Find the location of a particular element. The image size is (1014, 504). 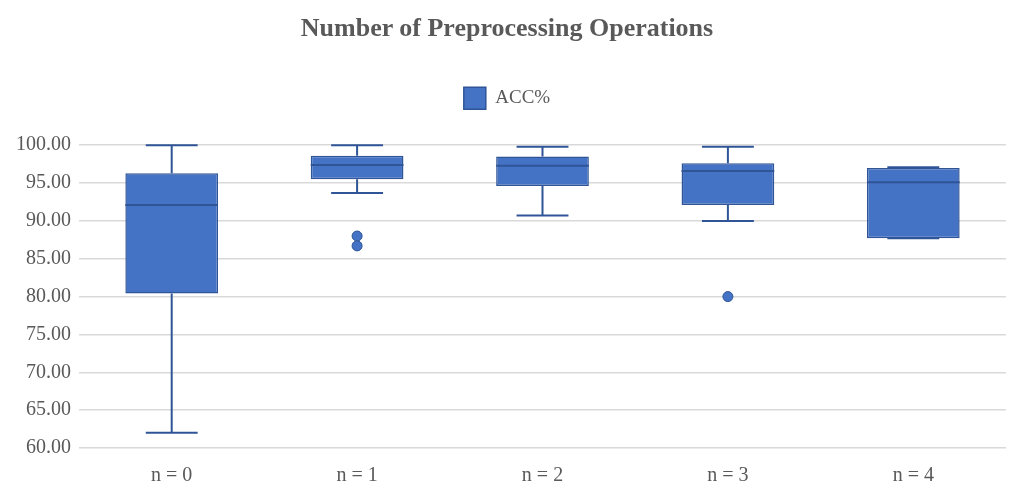

x-tick-label: n = 4 is located at coordinates (913, 474).